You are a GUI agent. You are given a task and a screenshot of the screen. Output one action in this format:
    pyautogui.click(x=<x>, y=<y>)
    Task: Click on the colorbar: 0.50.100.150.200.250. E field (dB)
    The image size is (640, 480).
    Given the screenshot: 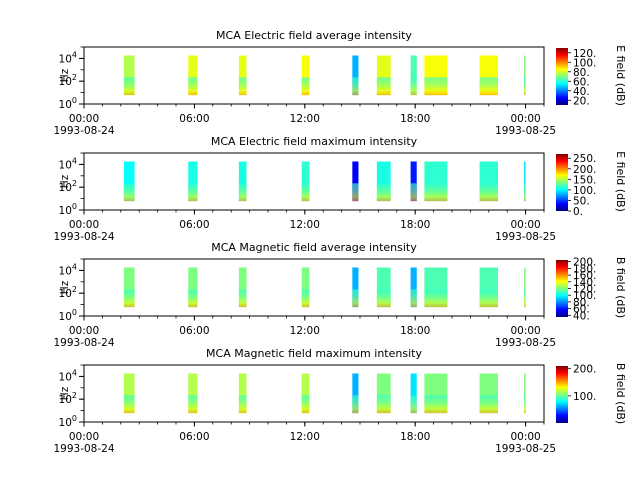 What is the action you would take?
    pyautogui.click(x=591, y=184)
    